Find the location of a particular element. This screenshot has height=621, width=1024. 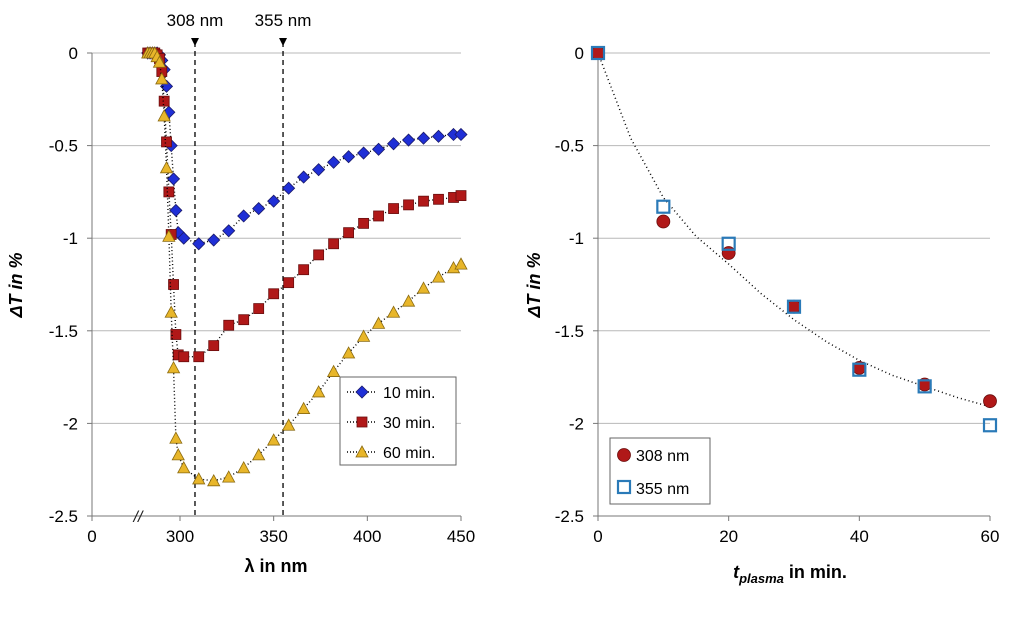

right-x-axis-label-t: t is located at coordinates (736, 572).